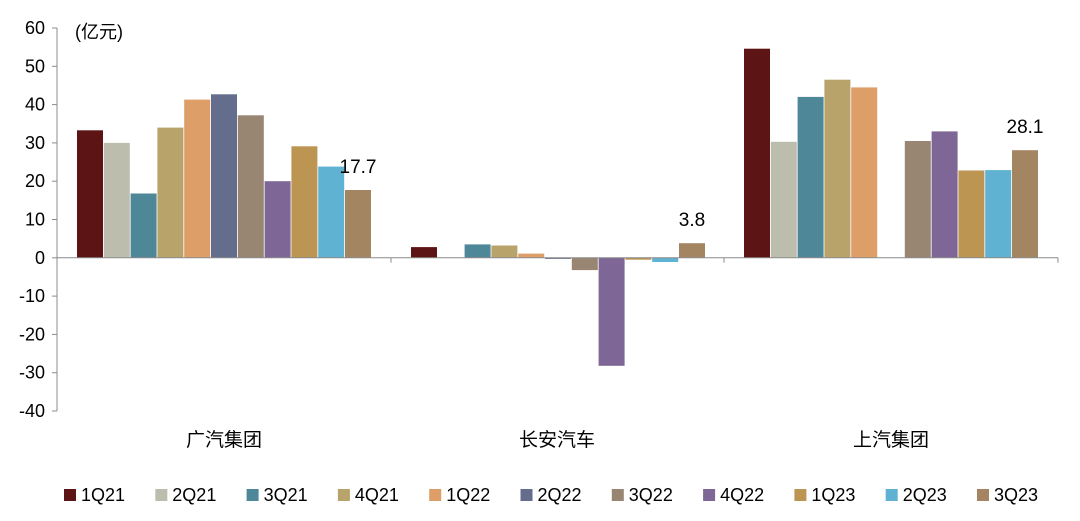 The width and height of the screenshot is (1080, 521). Describe the element at coordinates (833, 495) in the screenshot. I see `legend-label: 1Q23` at that location.